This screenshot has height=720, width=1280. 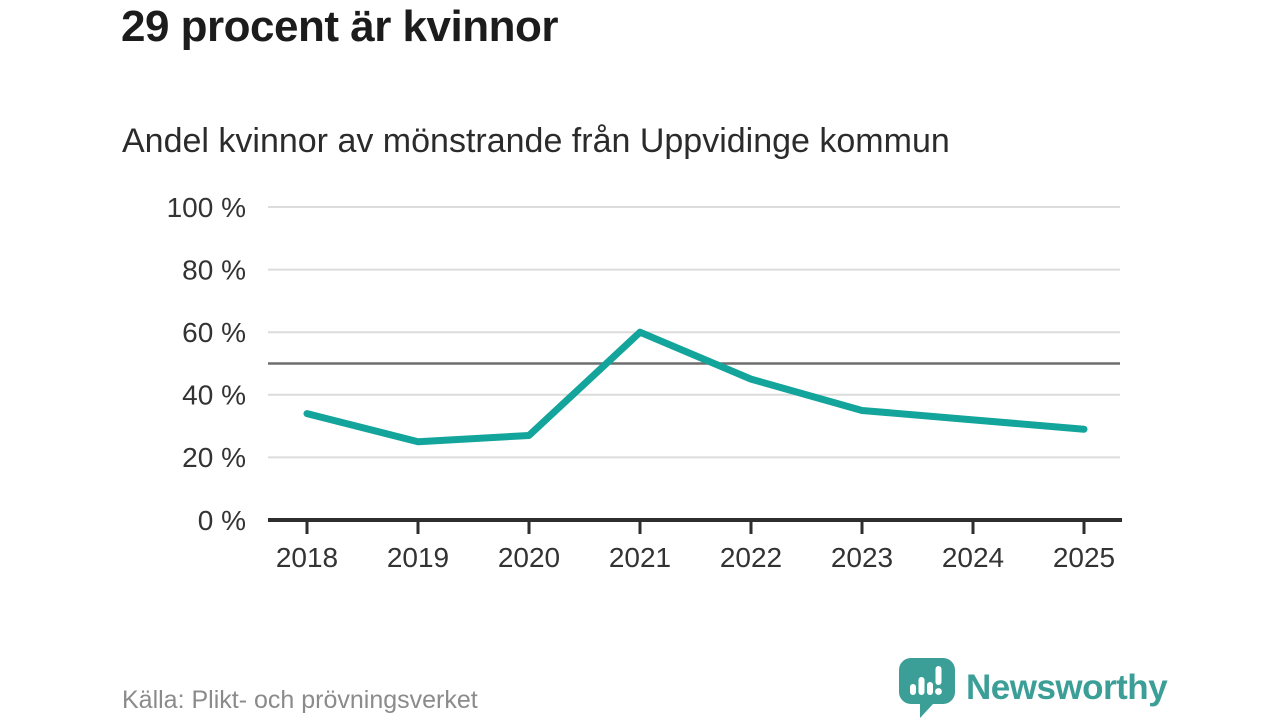 What do you see at coordinates (973, 557) in the screenshot?
I see `x-axis-label: 2024` at bounding box center [973, 557].